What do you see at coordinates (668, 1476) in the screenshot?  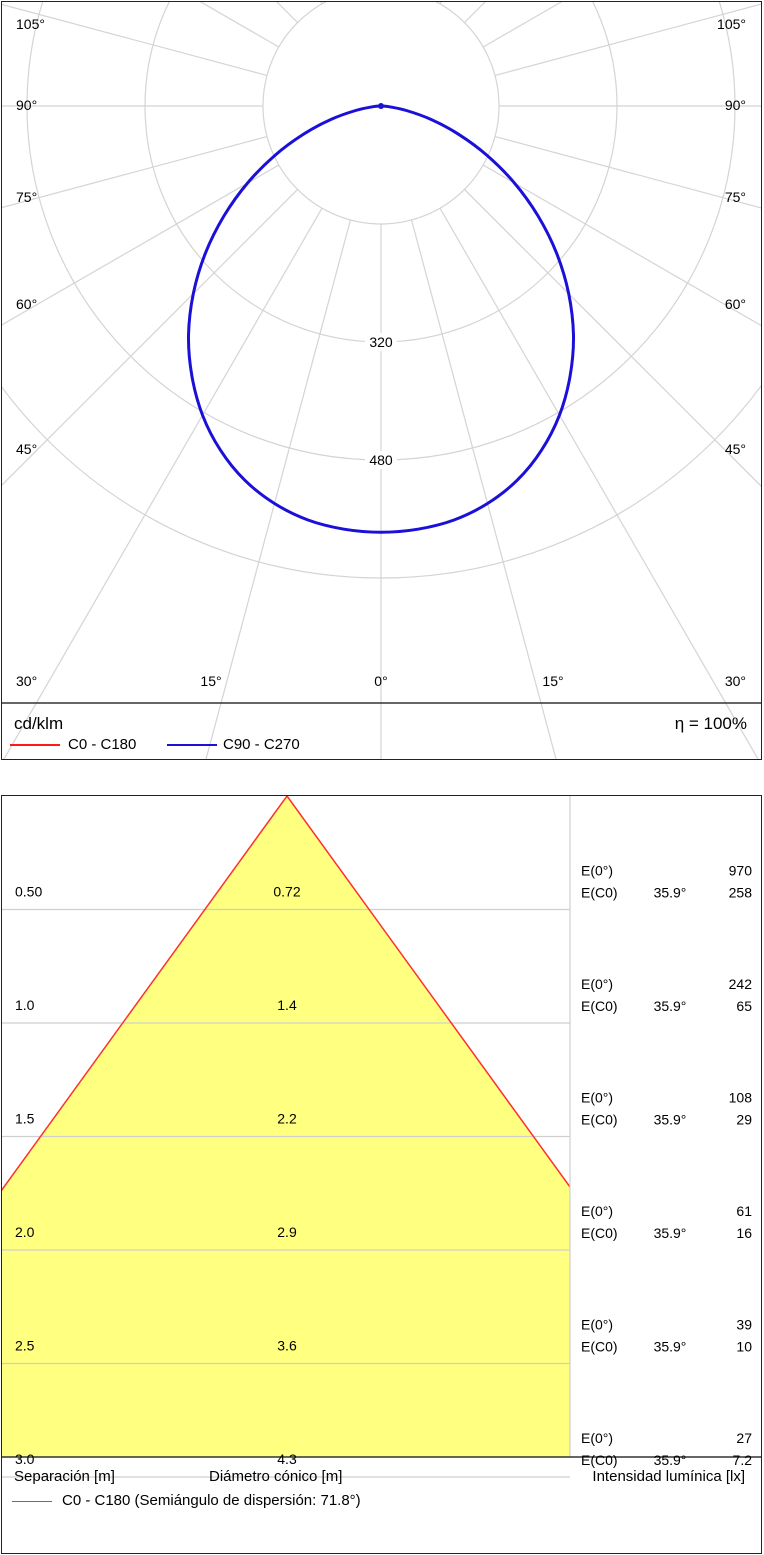 I see `header-intensity: Intensidad lumínica [lx]` at bounding box center [668, 1476].